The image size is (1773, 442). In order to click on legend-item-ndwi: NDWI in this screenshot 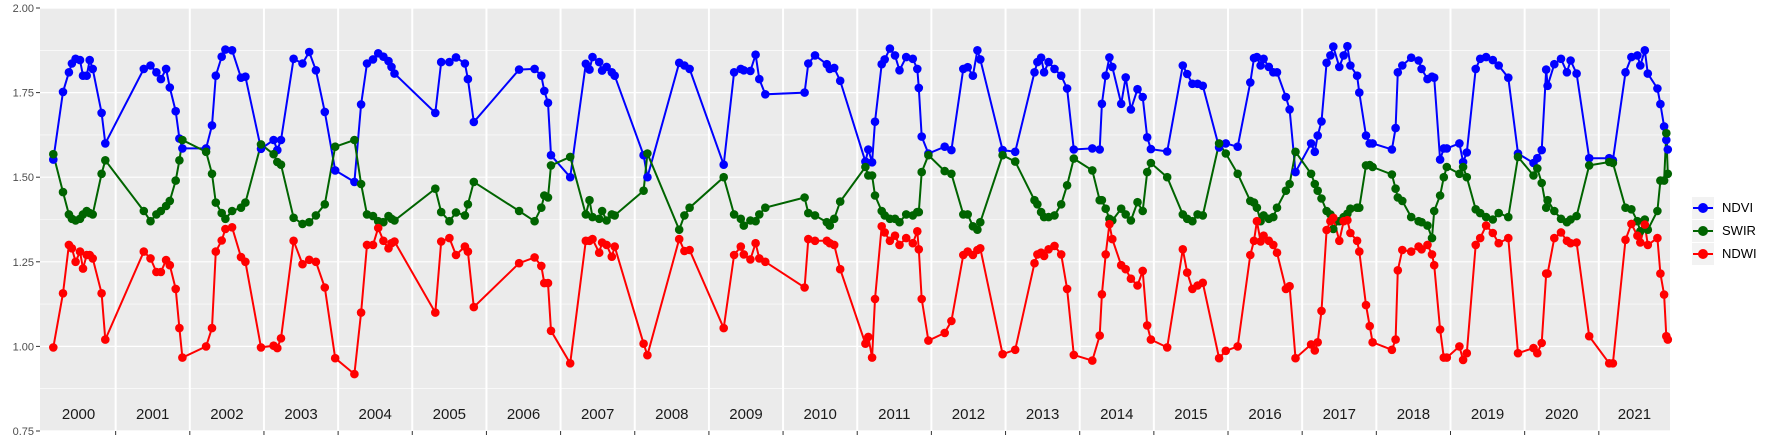, I will do `click(1724, 253)`.